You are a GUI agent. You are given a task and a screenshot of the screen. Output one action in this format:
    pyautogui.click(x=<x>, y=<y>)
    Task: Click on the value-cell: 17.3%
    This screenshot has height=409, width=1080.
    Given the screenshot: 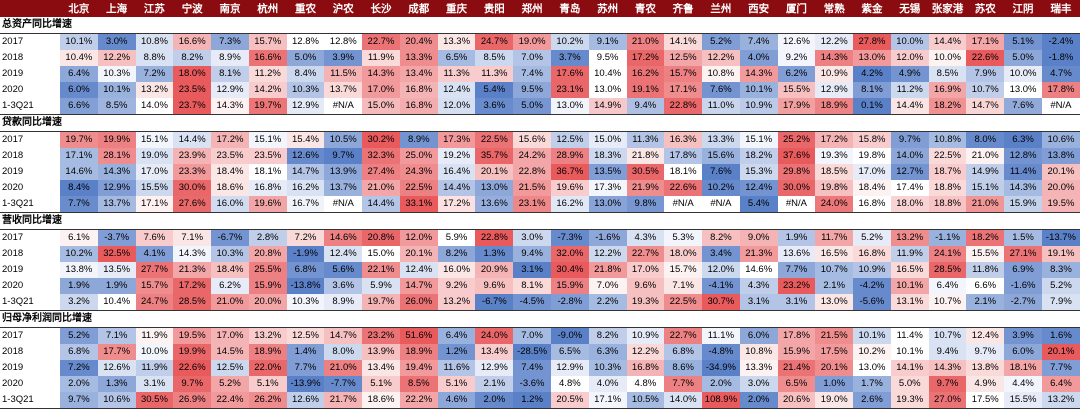 What is the action you would take?
    pyautogui.click(x=607, y=188)
    